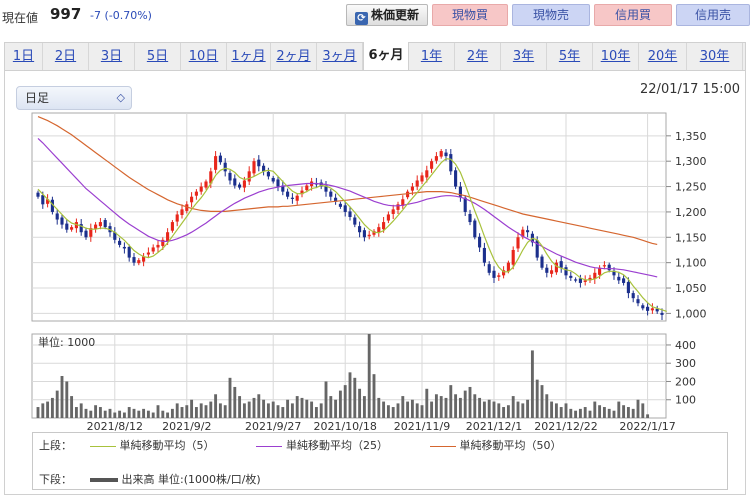  I want to click on tab-5: 1ヶ月, so click(249, 57).